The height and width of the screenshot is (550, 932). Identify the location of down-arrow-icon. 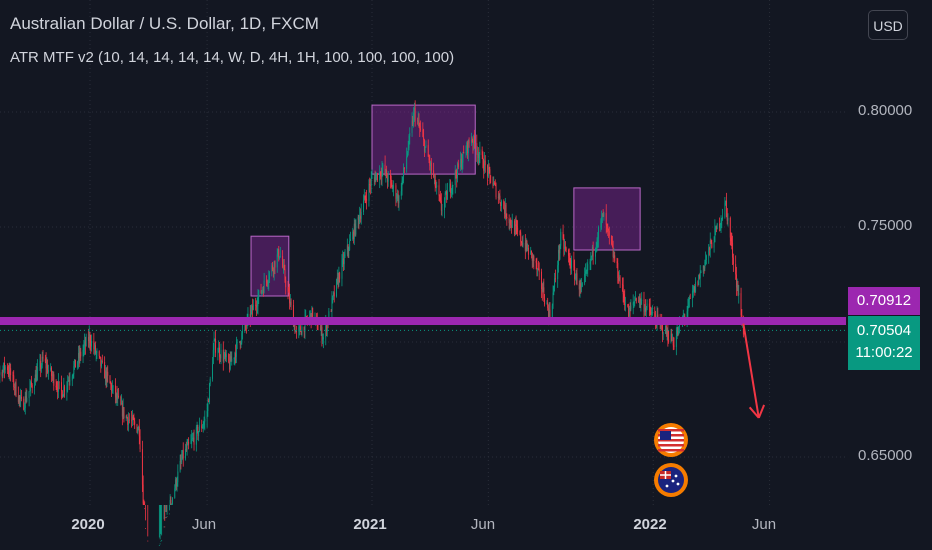
(754, 371).